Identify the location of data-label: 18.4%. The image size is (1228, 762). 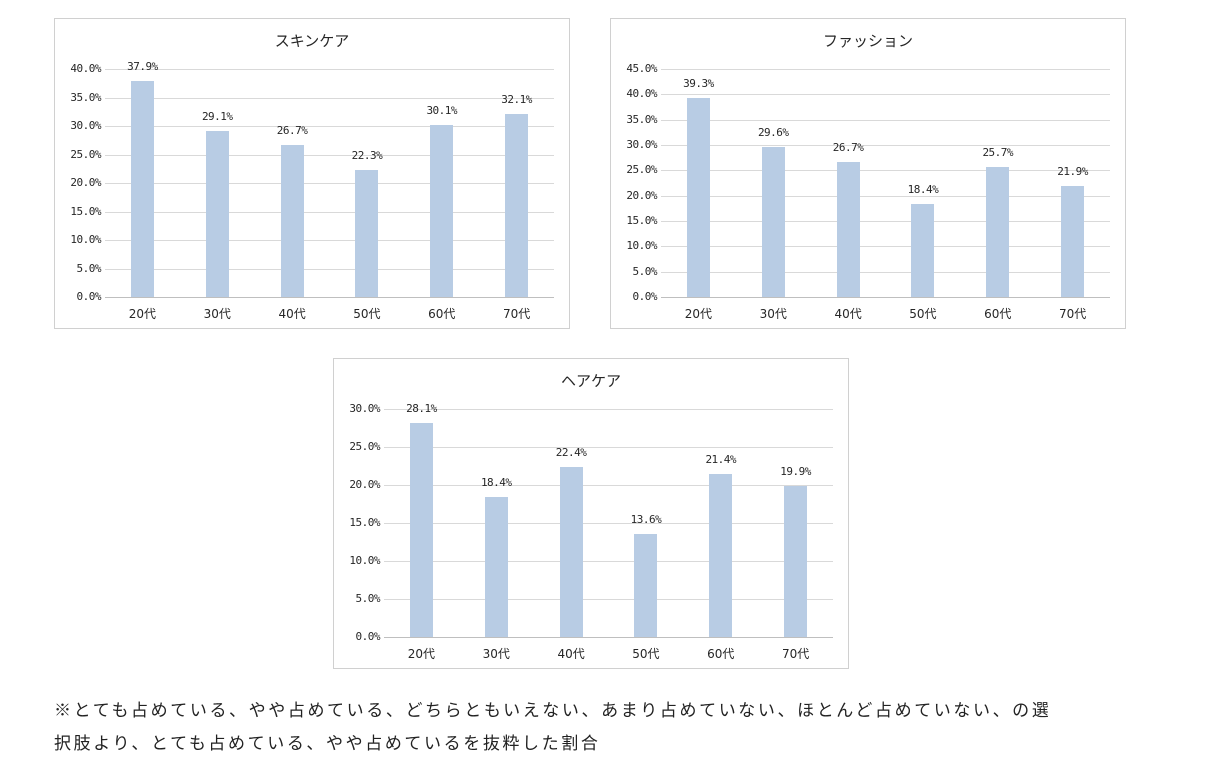
(923, 189).